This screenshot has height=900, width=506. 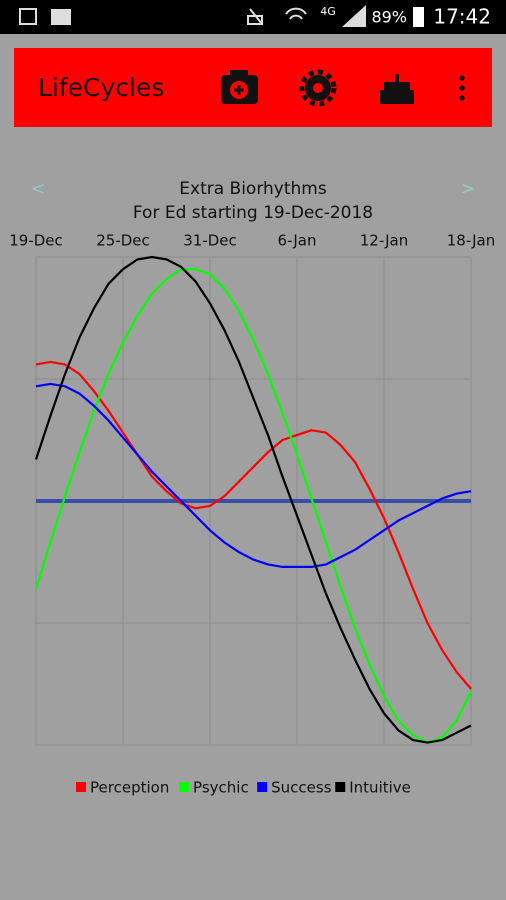 What do you see at coordinates (297, 241) in the screenshot?
I see `x-tick-label: 6-Jan` at bounding box center [297, 241].